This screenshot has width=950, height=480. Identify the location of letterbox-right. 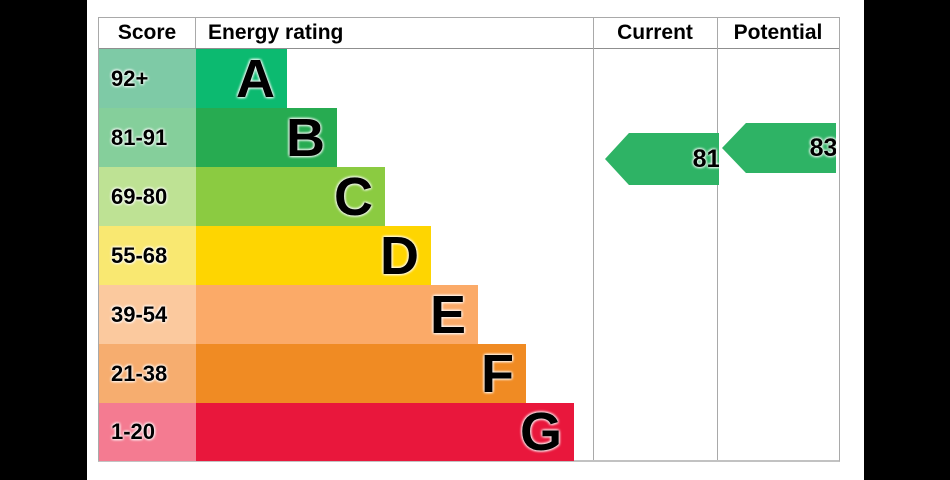
(907, 240).